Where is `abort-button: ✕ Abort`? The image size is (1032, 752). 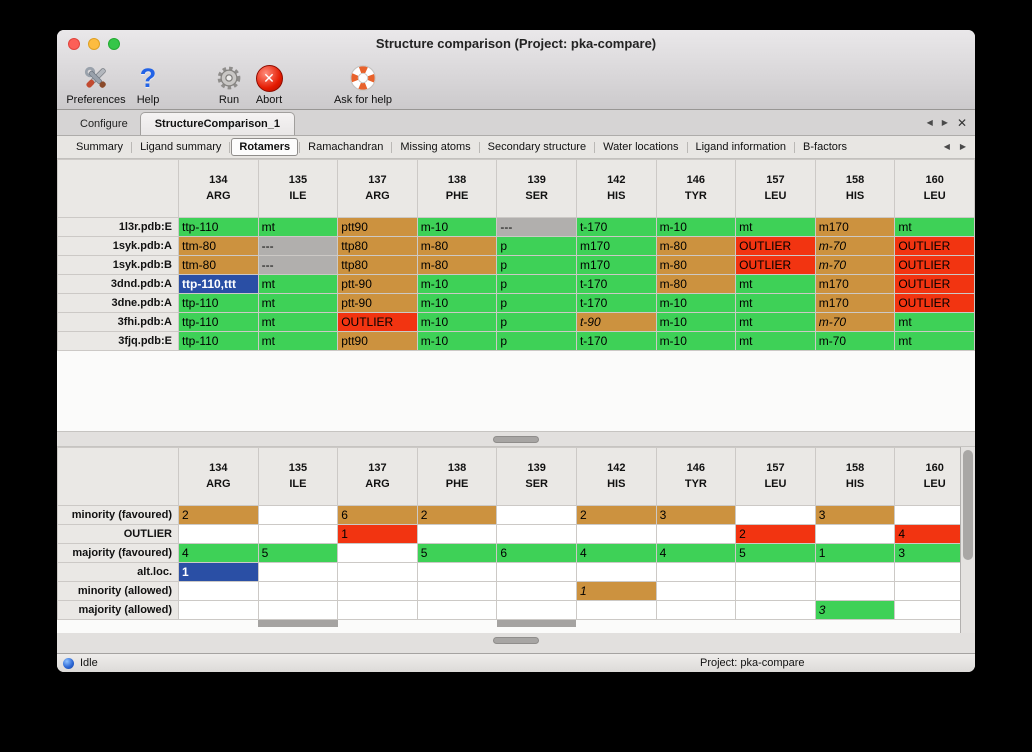
abort-button: ✕ Abort is located at coordinates (269, 84).